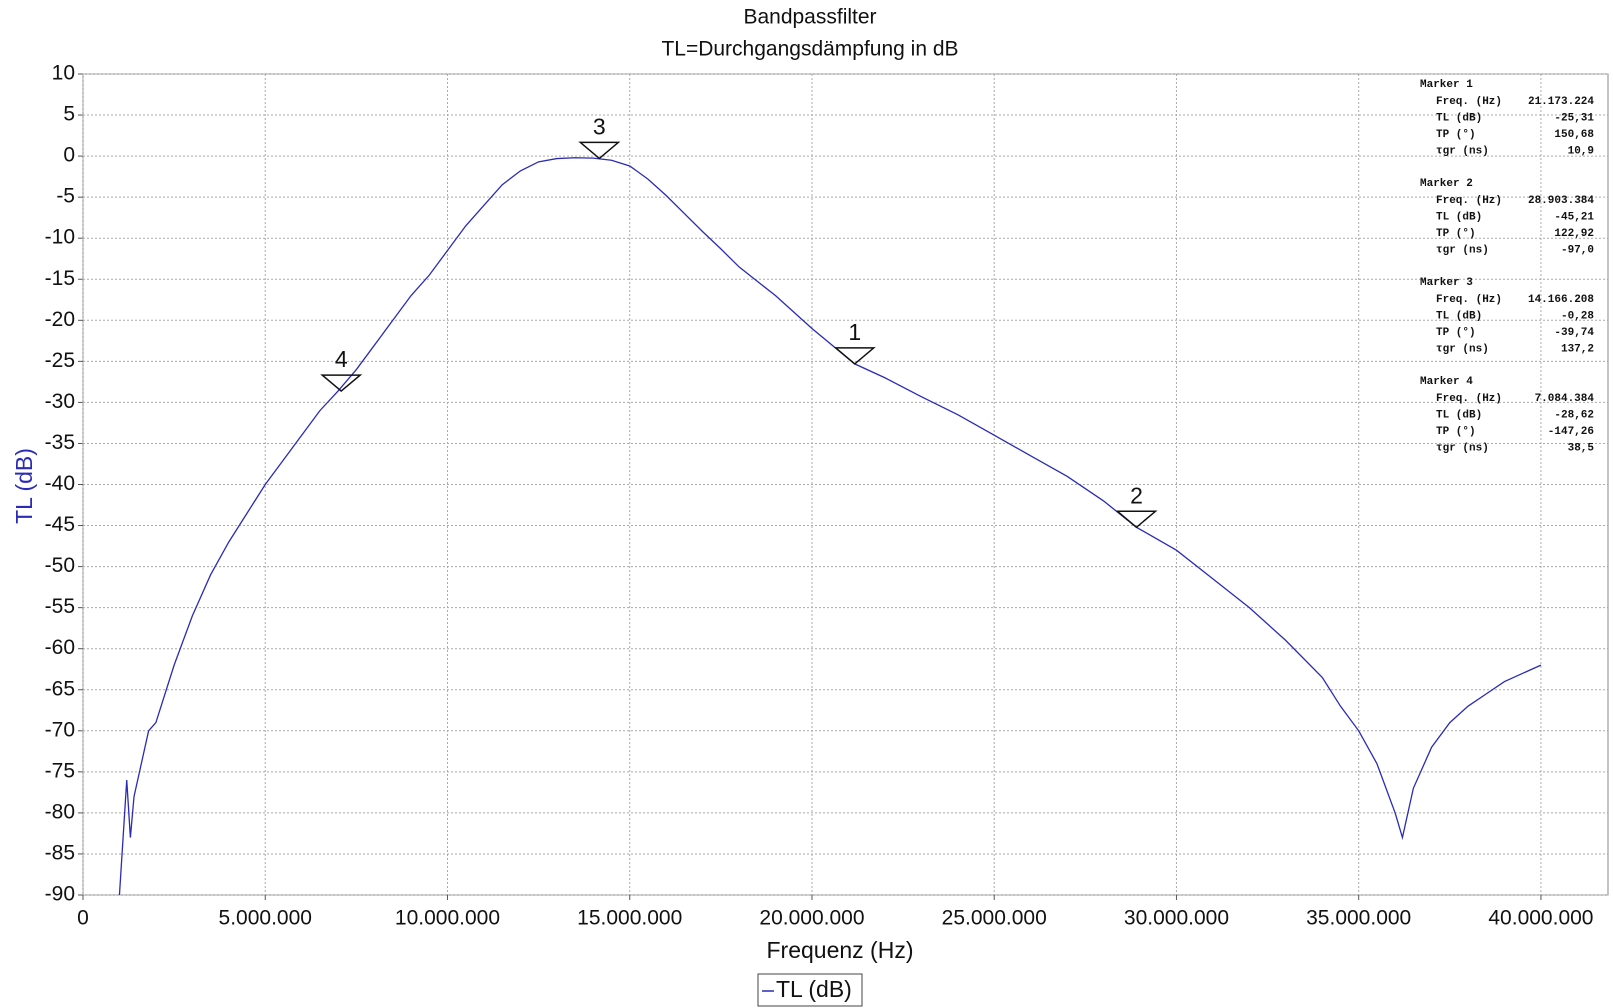 This screenshot has height=1008, width=1613. Describe the element at coordinates (1574, 135) in the screenshot. I see `marker-row-value: 150,68` at that location.